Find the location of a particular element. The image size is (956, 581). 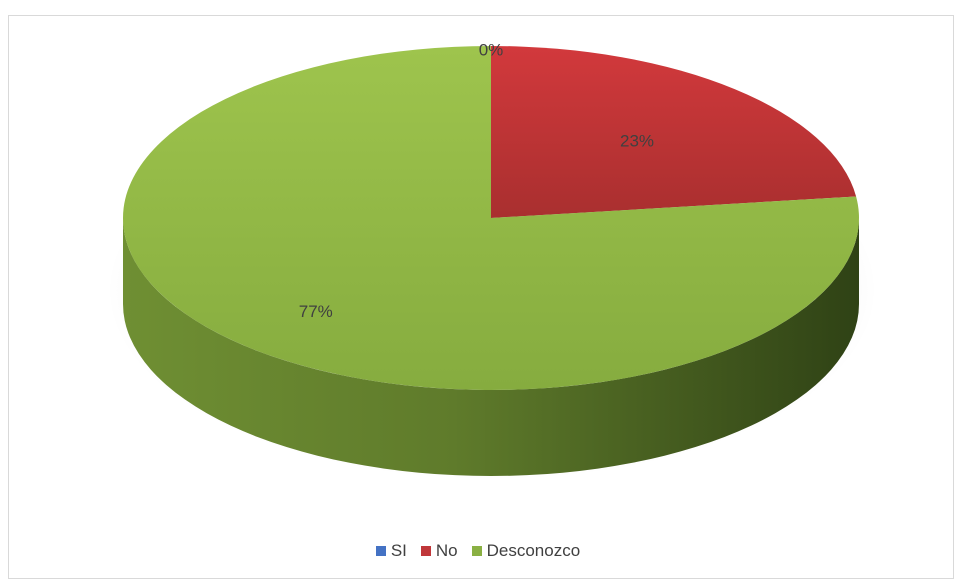

chart-legend: SI No Desconozco is located at coordinates (478, 551).